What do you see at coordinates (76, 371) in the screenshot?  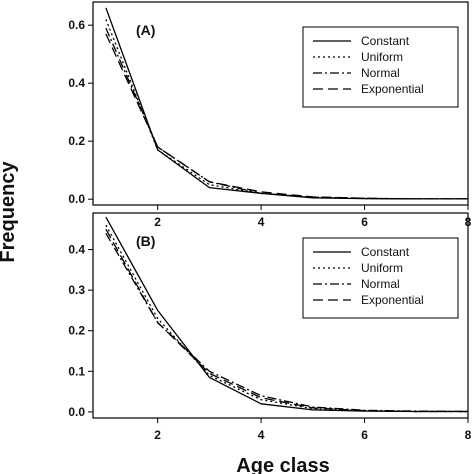 I see `y-tick-label: 0.1` at bounding box center [76, 371].